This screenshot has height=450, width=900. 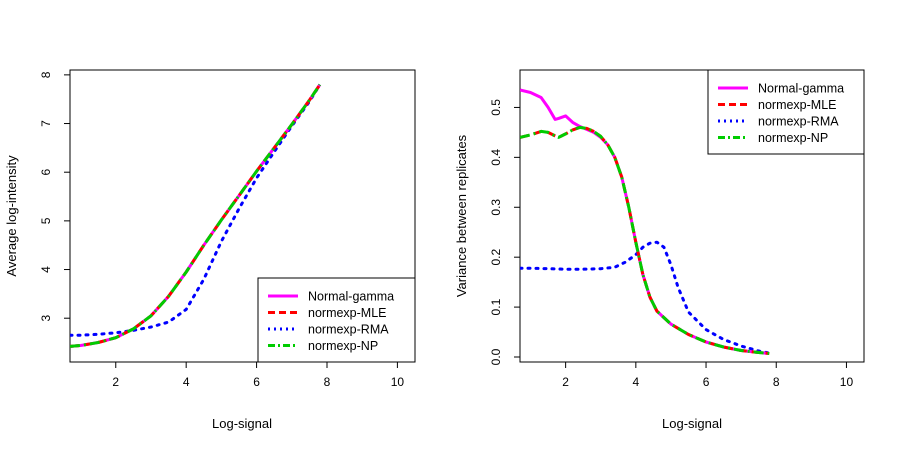 I want to click on right-x-tick-label: 2, so click(x=565, y=382).